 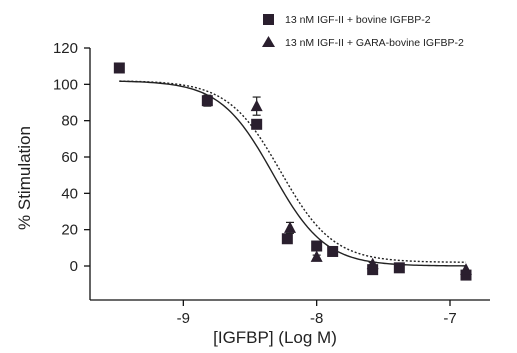 I want to click on y-tick-label: 100, so click(x=65, y=84).